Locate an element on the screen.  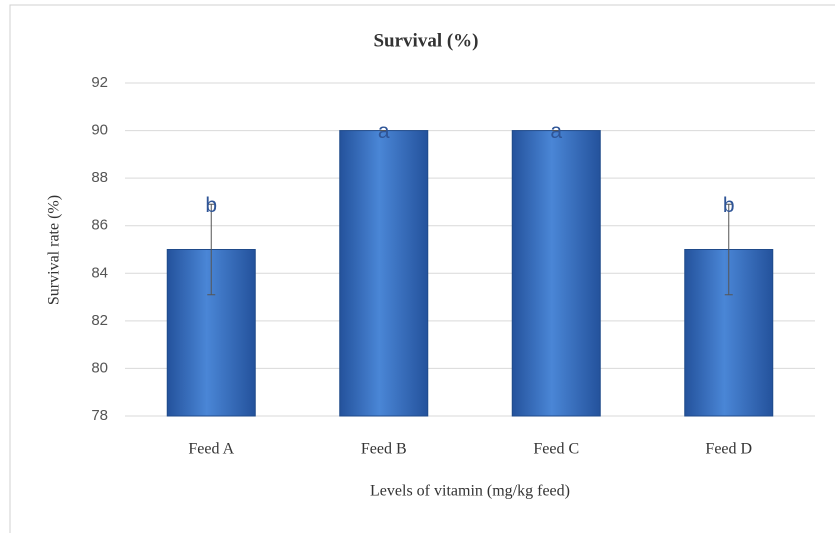
y-tick-label: 82 is located at coordinates (99, 320).